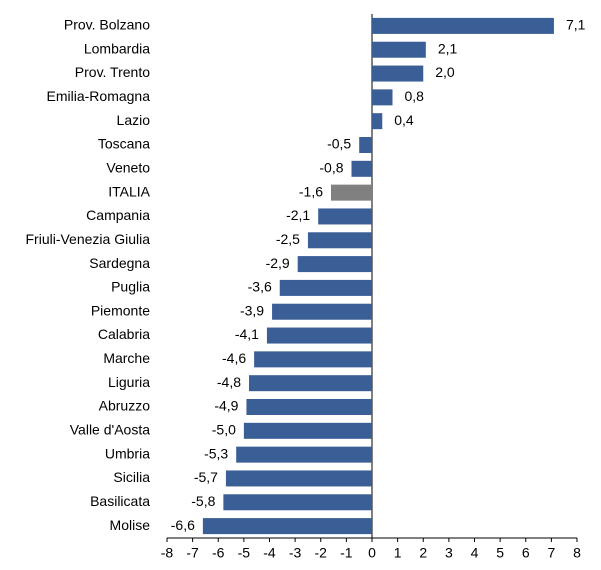 This screenshot has width=601, height=570. I want to click on value-label: -2,1, so click(298, 215).